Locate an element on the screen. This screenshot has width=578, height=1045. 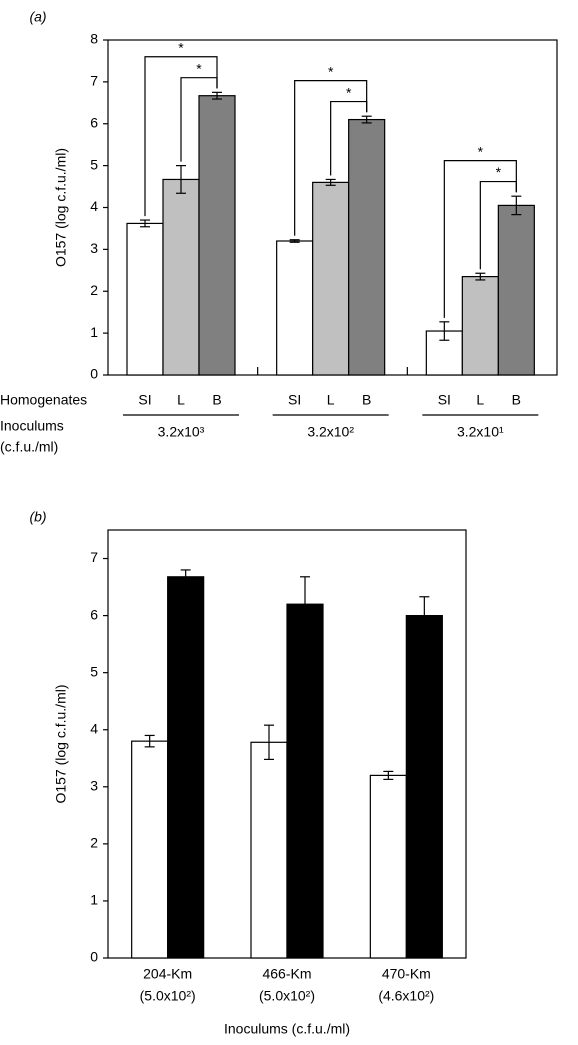
x-tick-label: 204-Km is located at coordinates (167, 974).